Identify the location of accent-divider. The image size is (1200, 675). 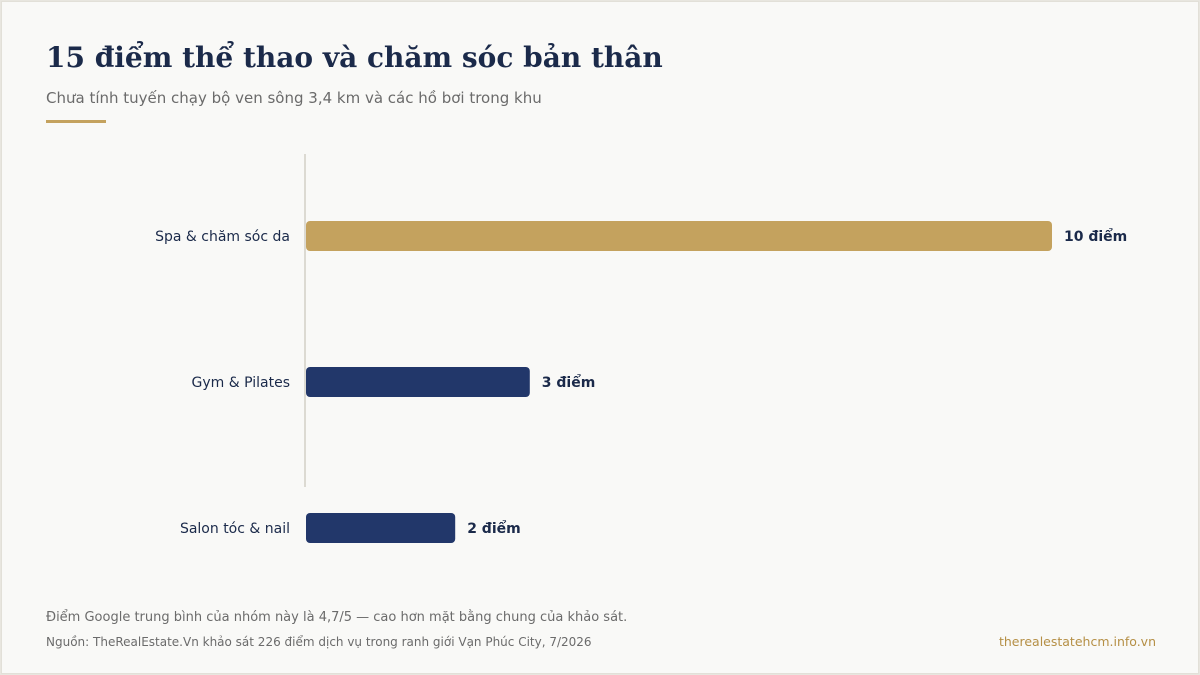
(76, 121).